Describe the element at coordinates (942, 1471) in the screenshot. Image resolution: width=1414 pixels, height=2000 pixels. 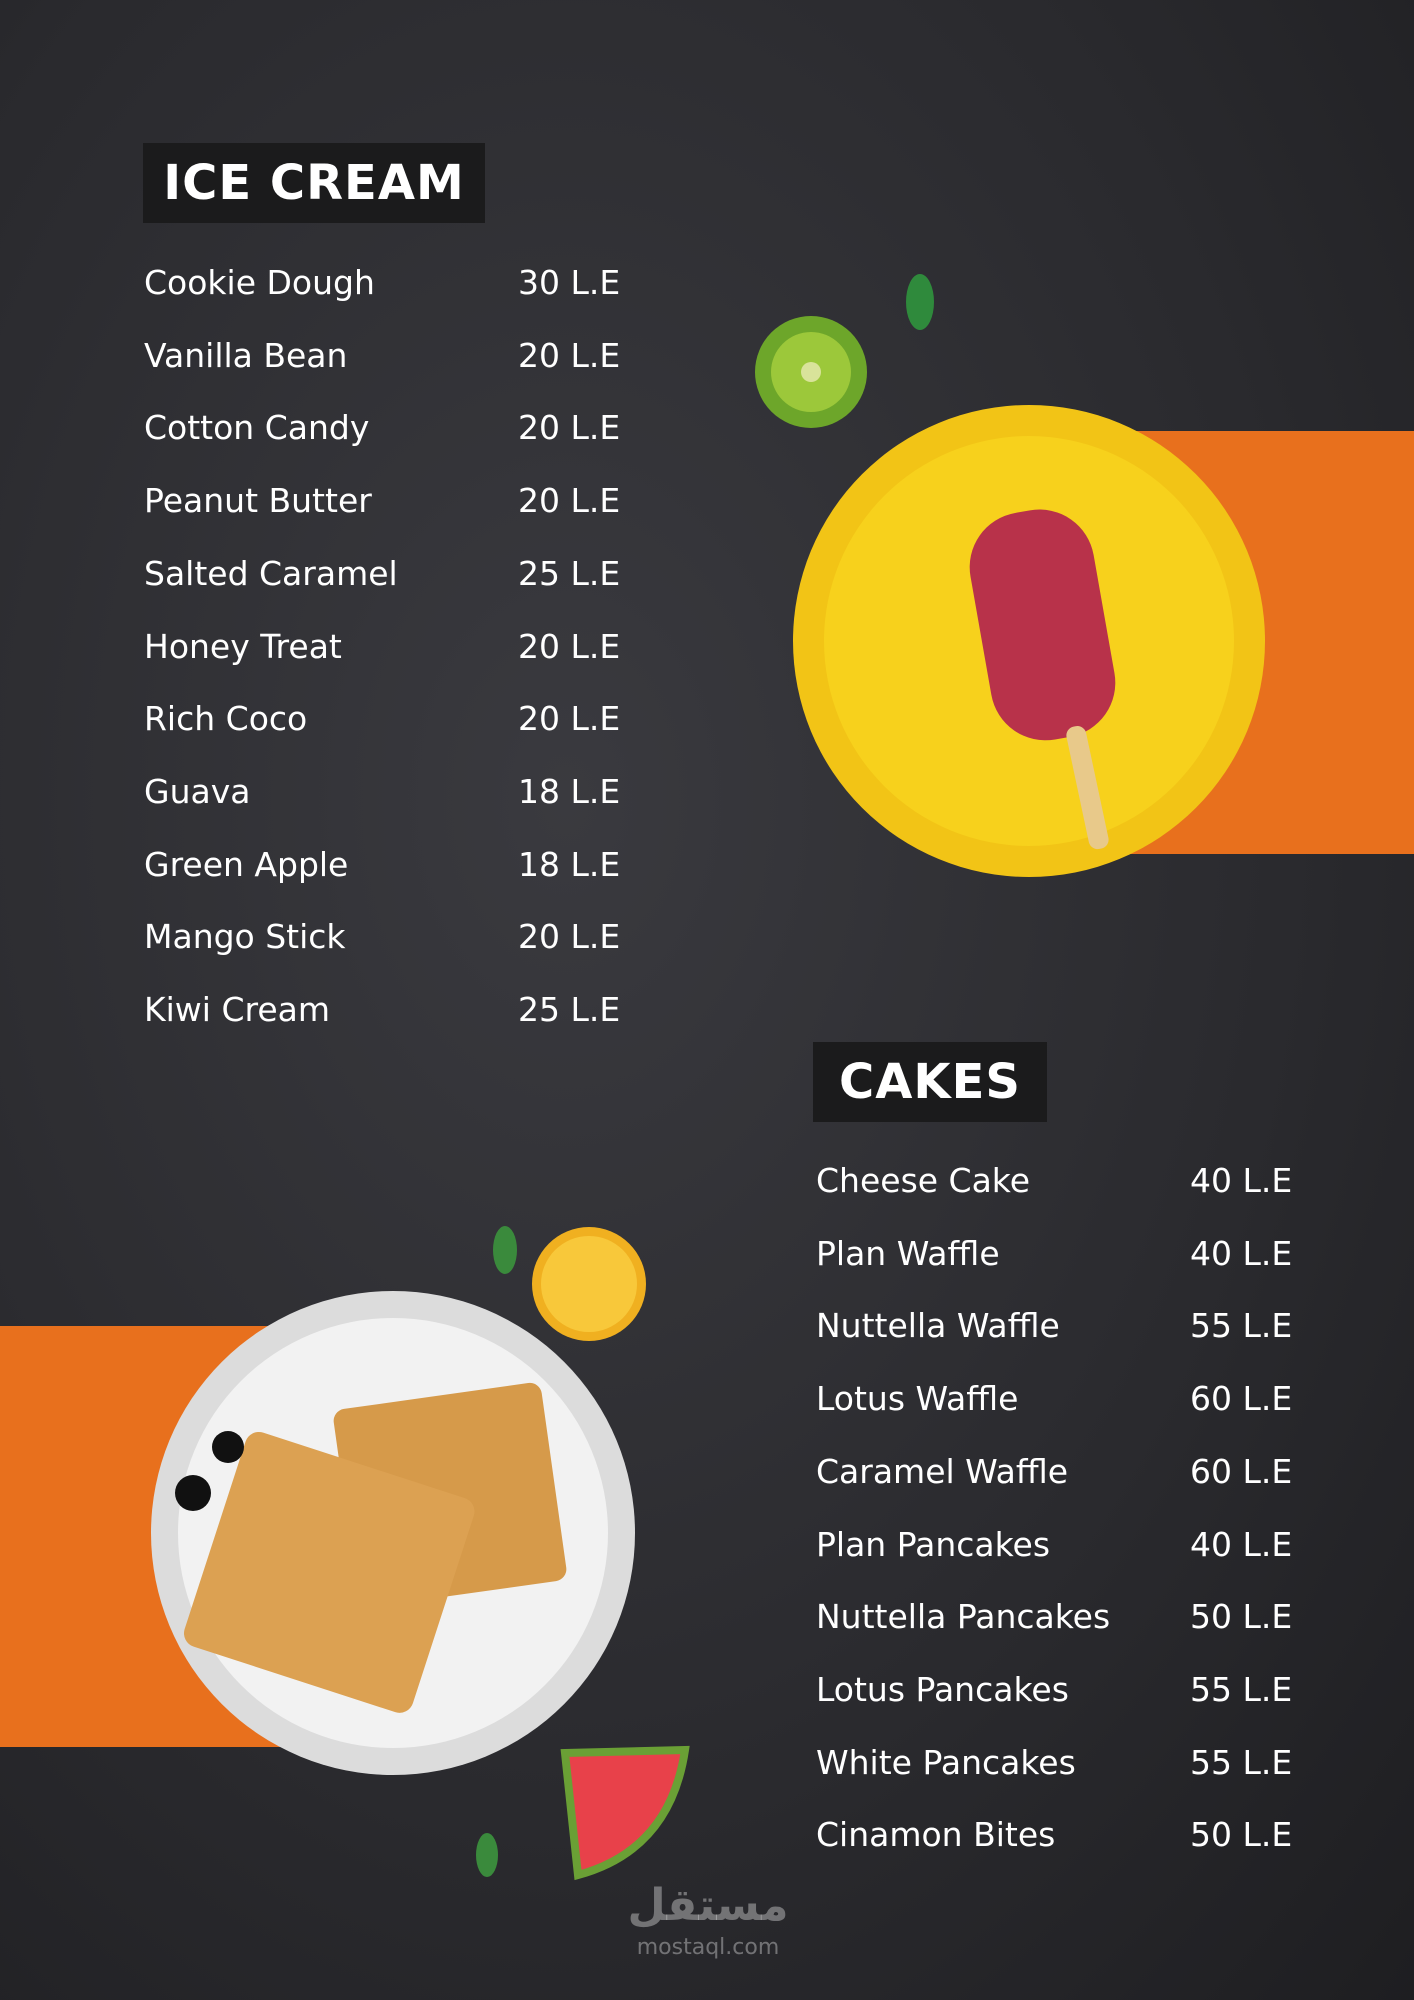
I see `item-name: Caramel Waffle` at that location.